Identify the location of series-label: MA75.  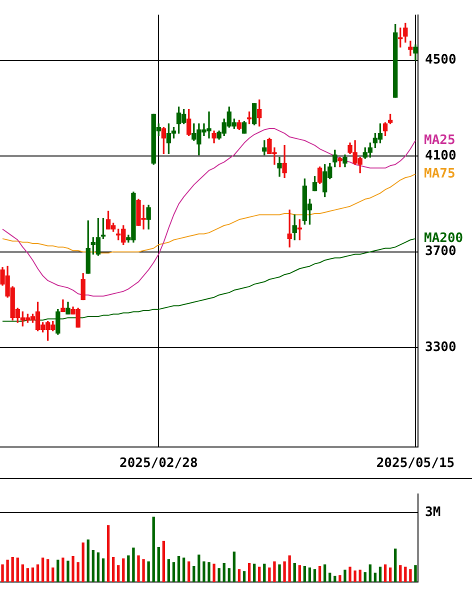
(440, 174).